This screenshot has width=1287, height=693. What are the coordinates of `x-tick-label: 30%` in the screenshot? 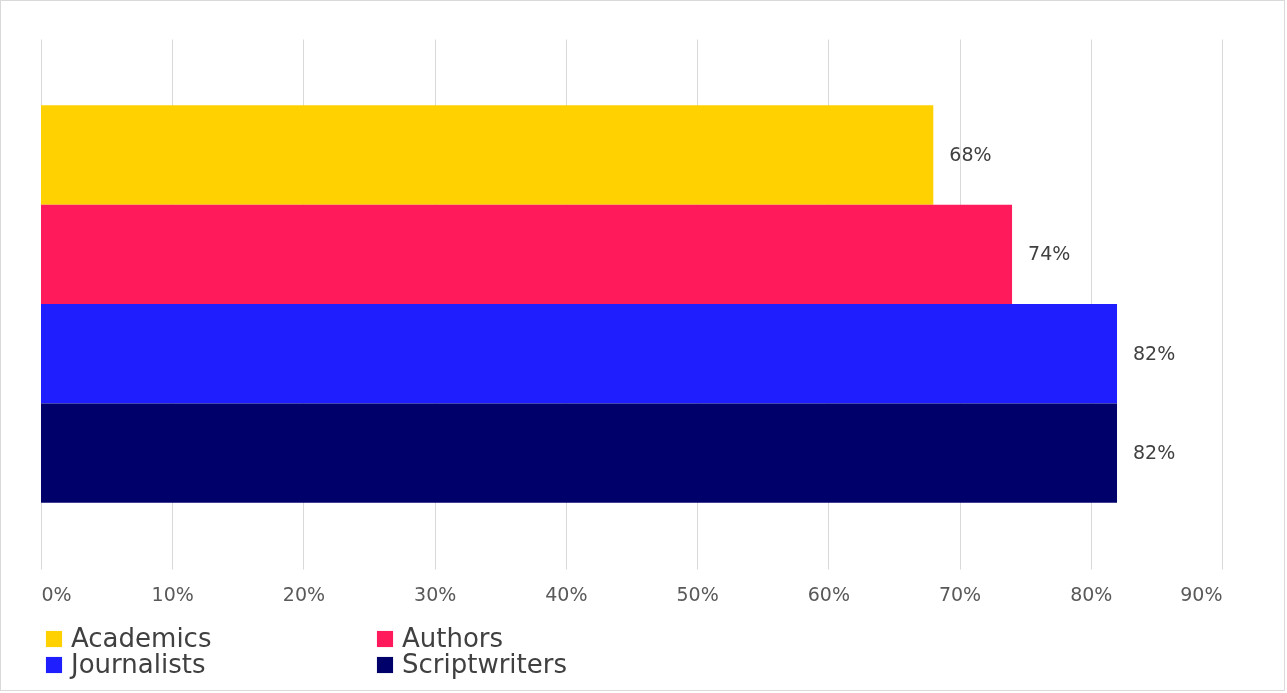 It's located at (435, 593).